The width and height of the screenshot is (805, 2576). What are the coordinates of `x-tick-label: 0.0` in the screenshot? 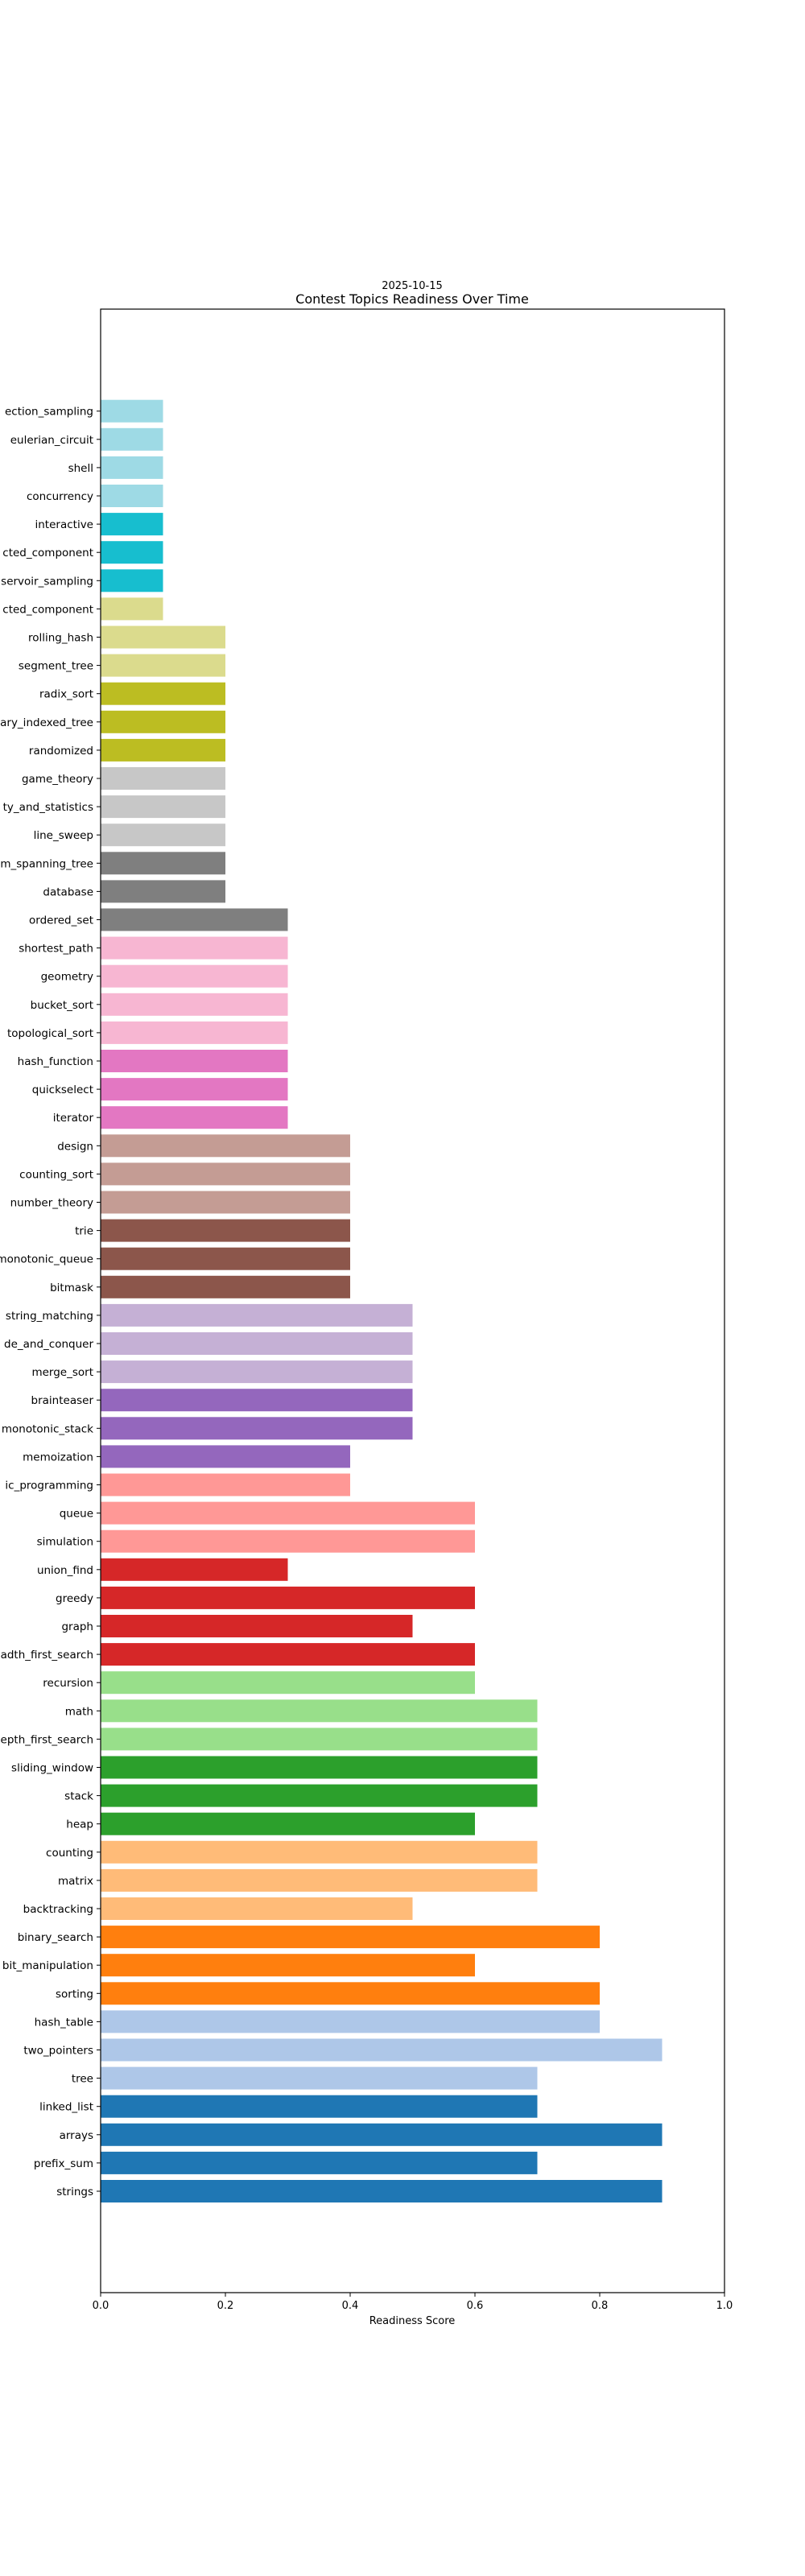 It's located at (101, 2306).